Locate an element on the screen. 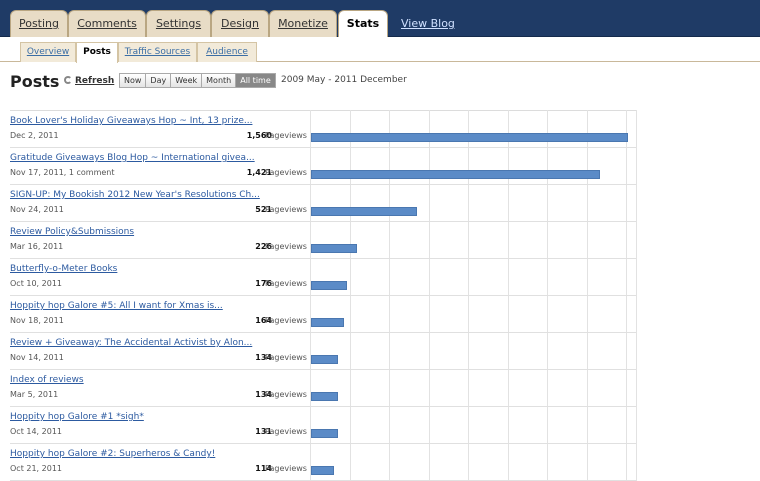 Image resolution: width=760 pixels, height=481 pixels. tab-stats: Stats is located at coordinates (363, 24).